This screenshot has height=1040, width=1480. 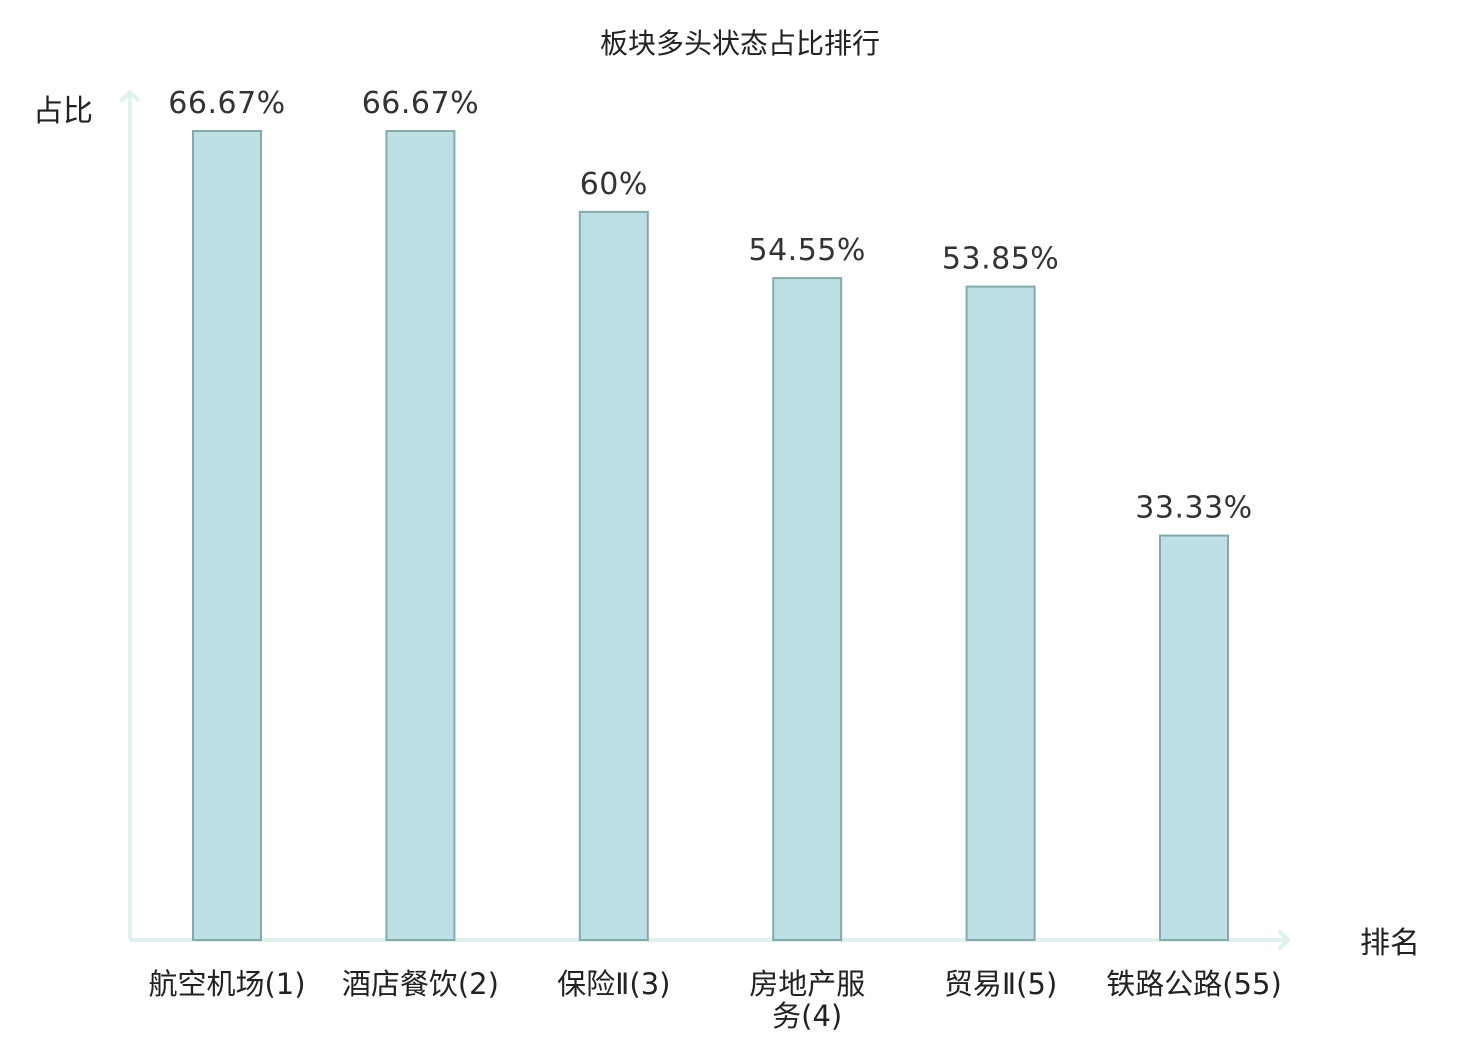 I want to click on value-label-3: 60%, so click(x=614, y=184).